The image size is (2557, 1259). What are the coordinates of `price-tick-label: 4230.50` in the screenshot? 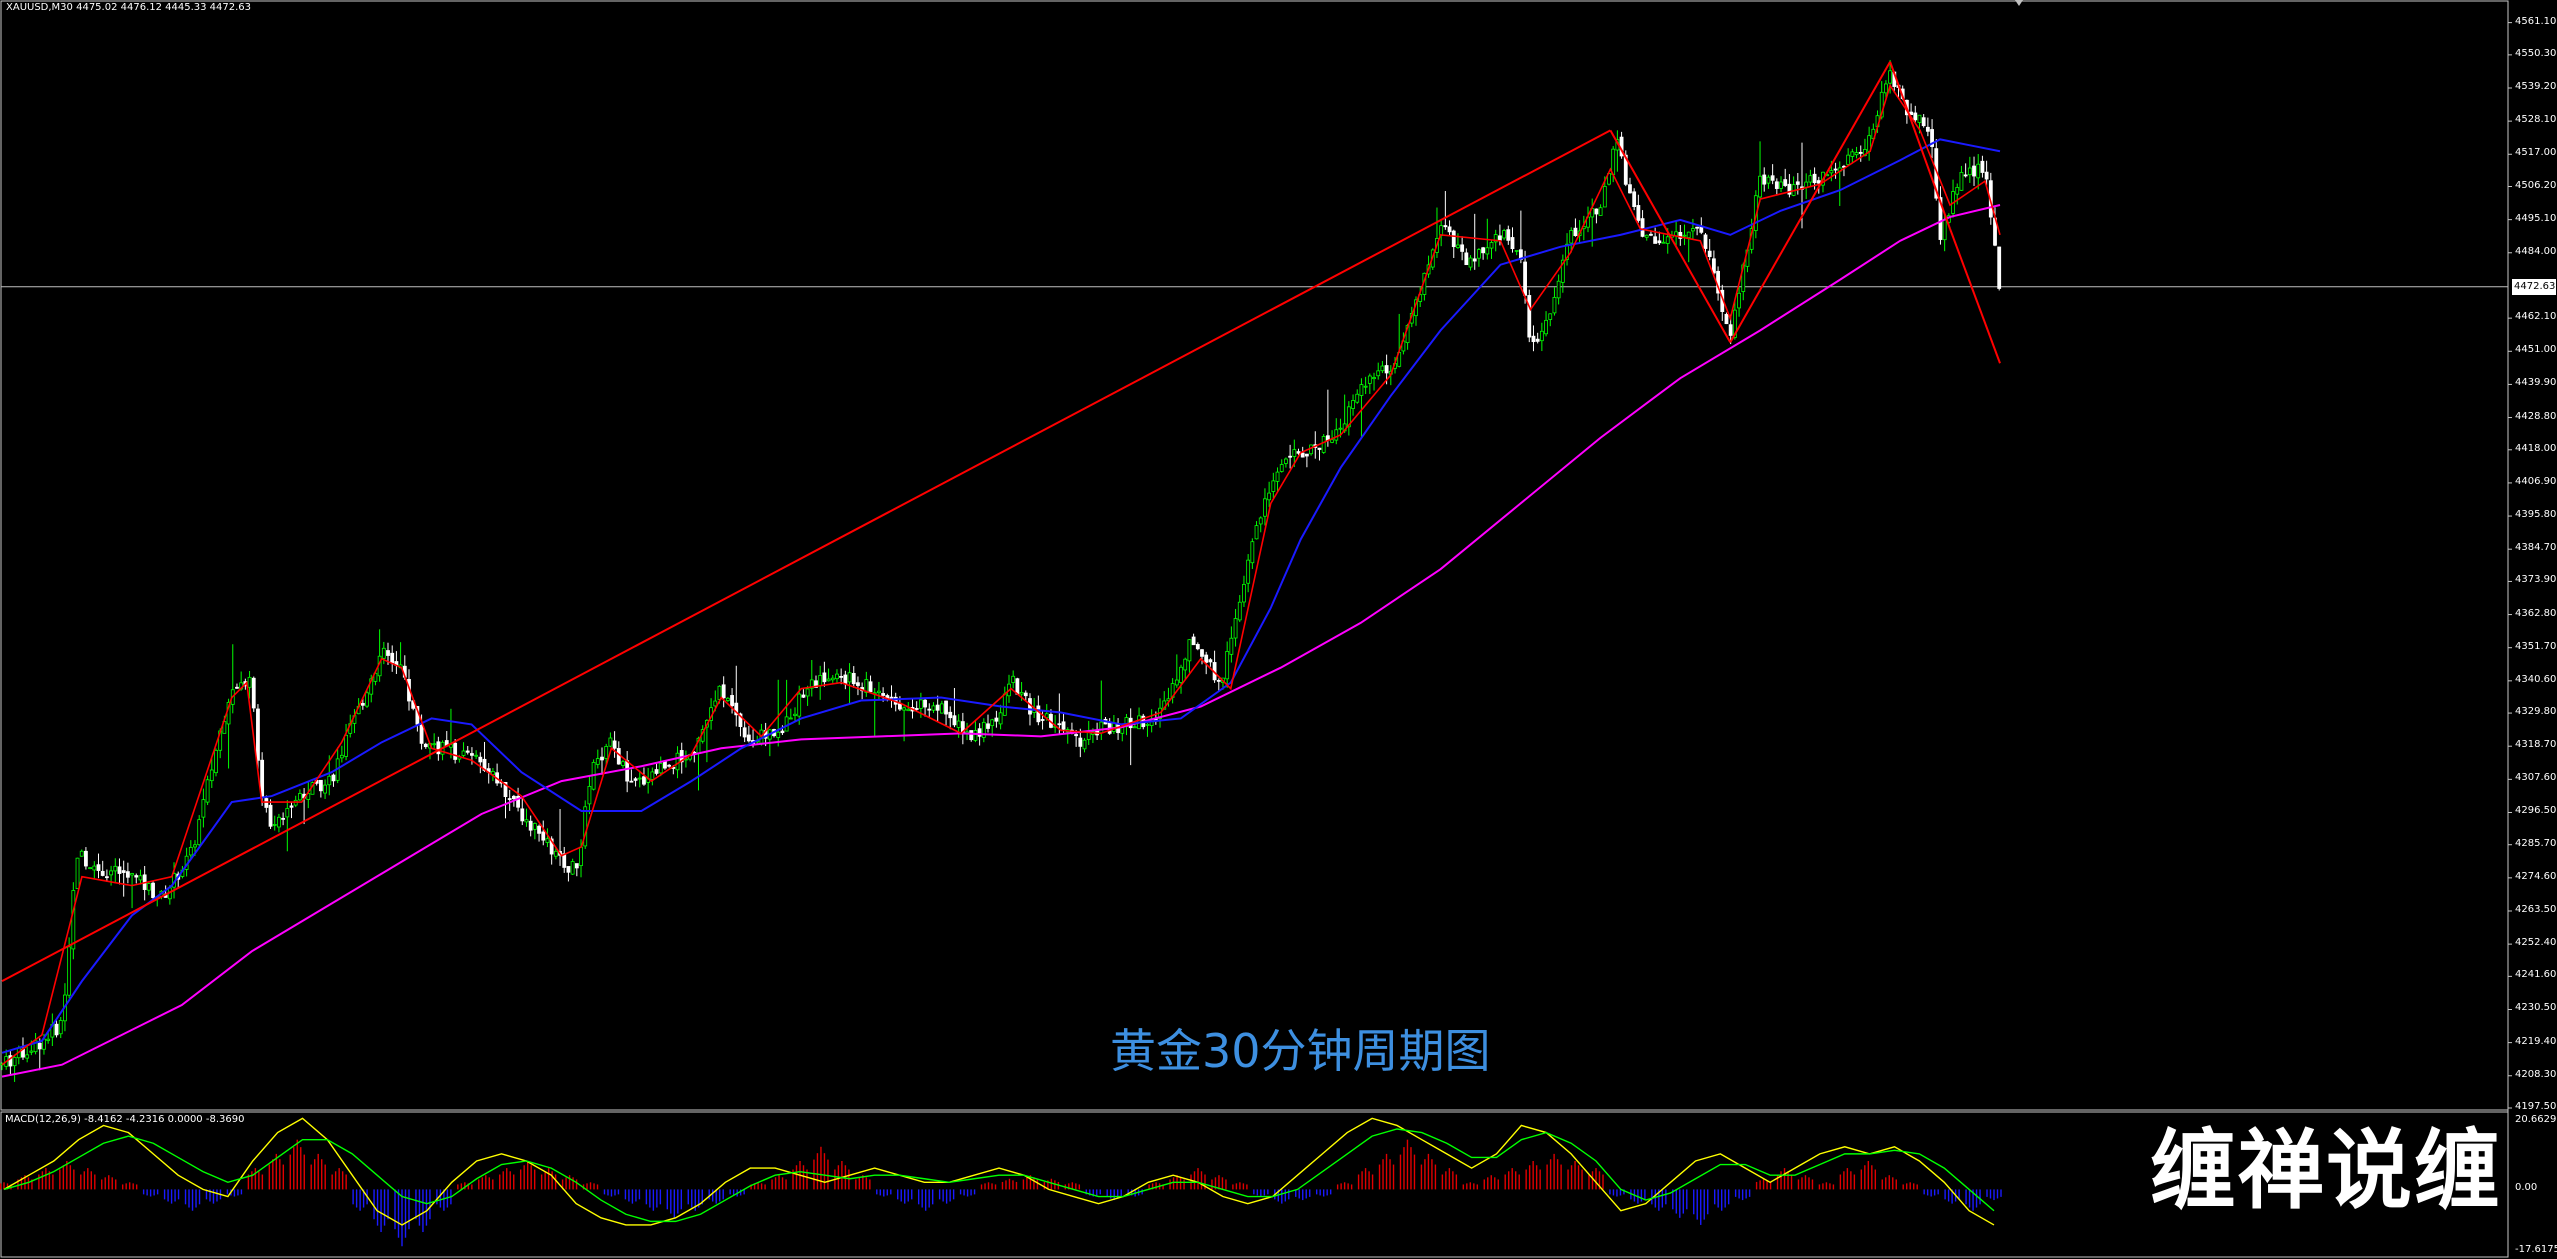 It's located at (2536, 1008).